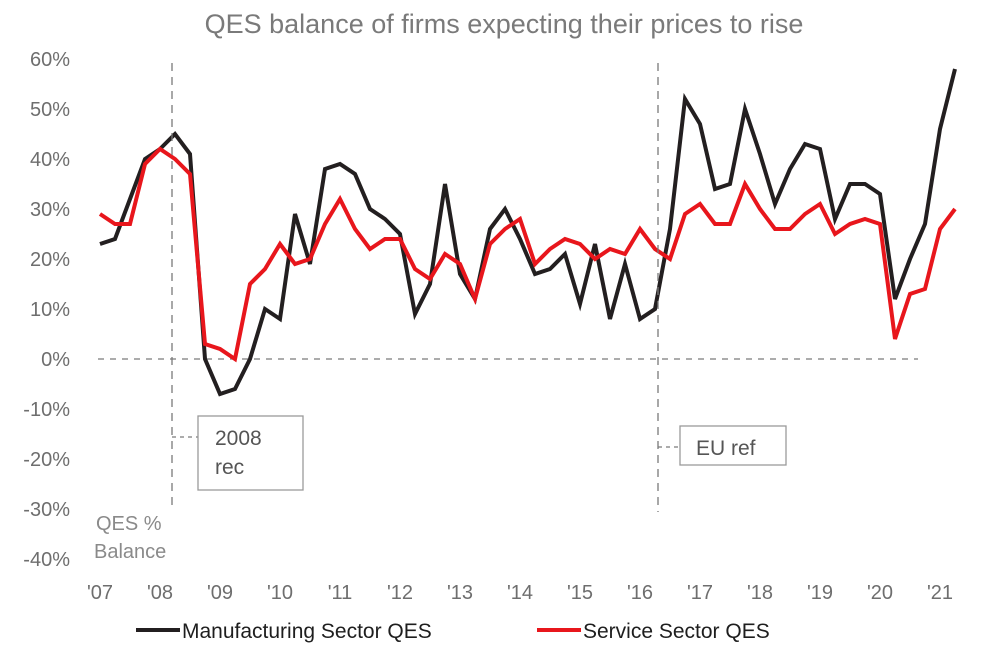 The width and height of the screenshot is (993, 656). What do you see at coordinates (238, 438) in the screenshot?
I see `event-label-text: 2008` at bounding box center [238, 438].